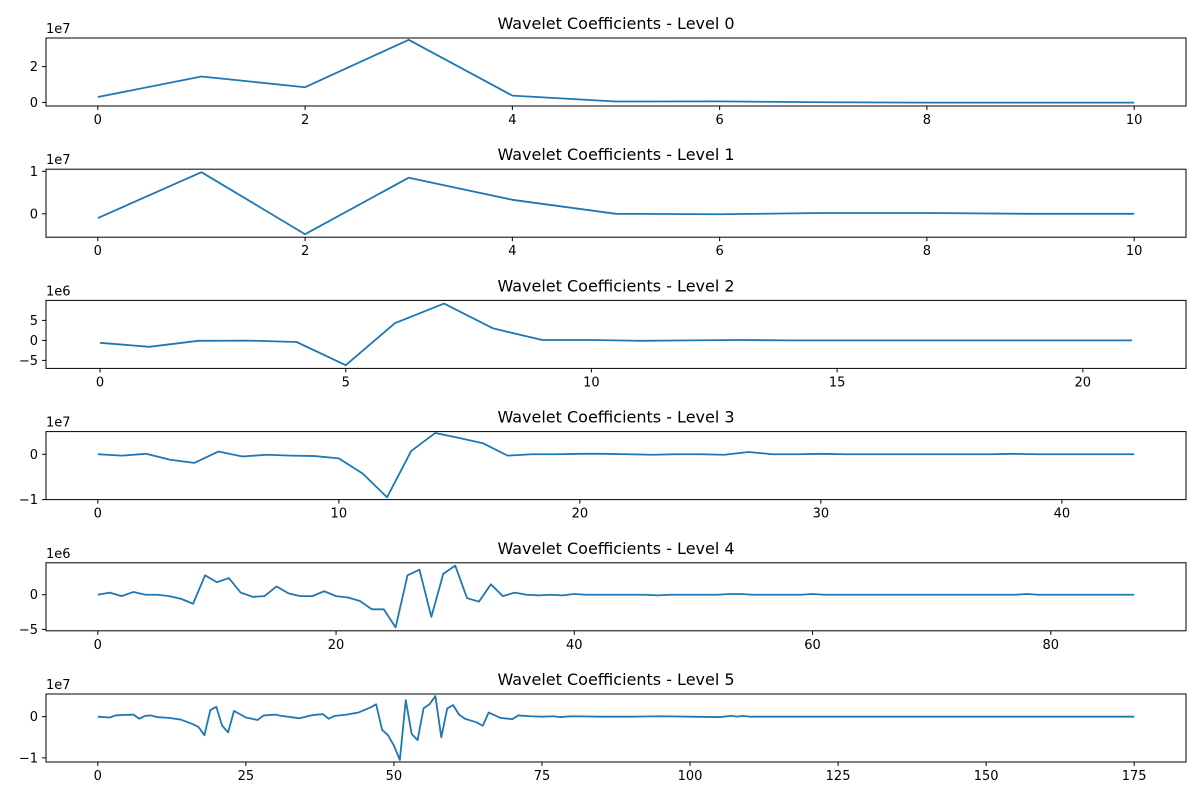 The height and width of the screenshot is (800, 1200). I want to click on x-tick-label: 50, so click(394, 776).